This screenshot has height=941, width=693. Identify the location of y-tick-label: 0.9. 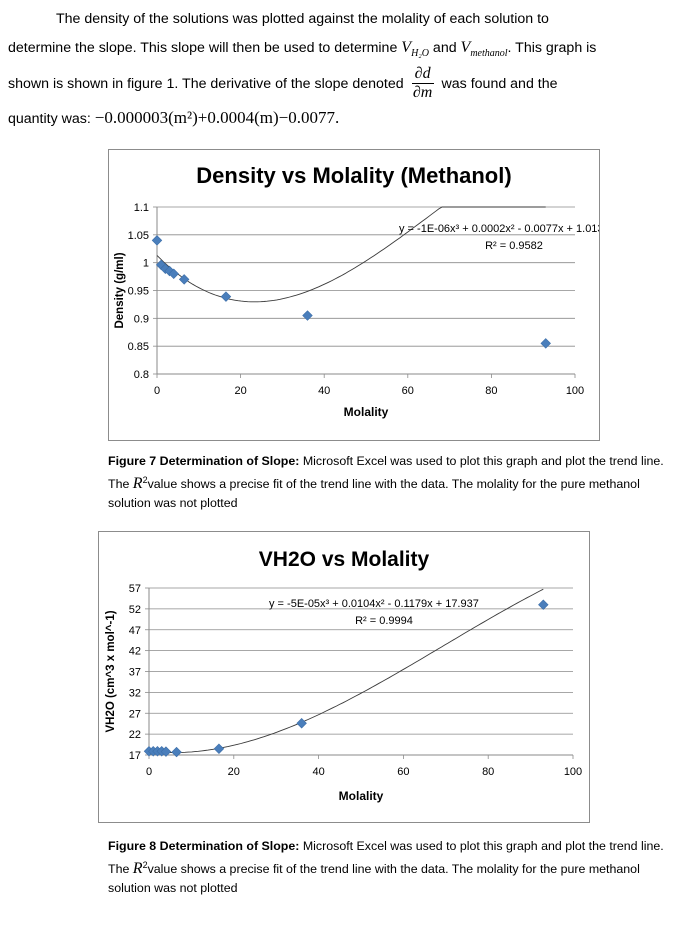
(141, 319).